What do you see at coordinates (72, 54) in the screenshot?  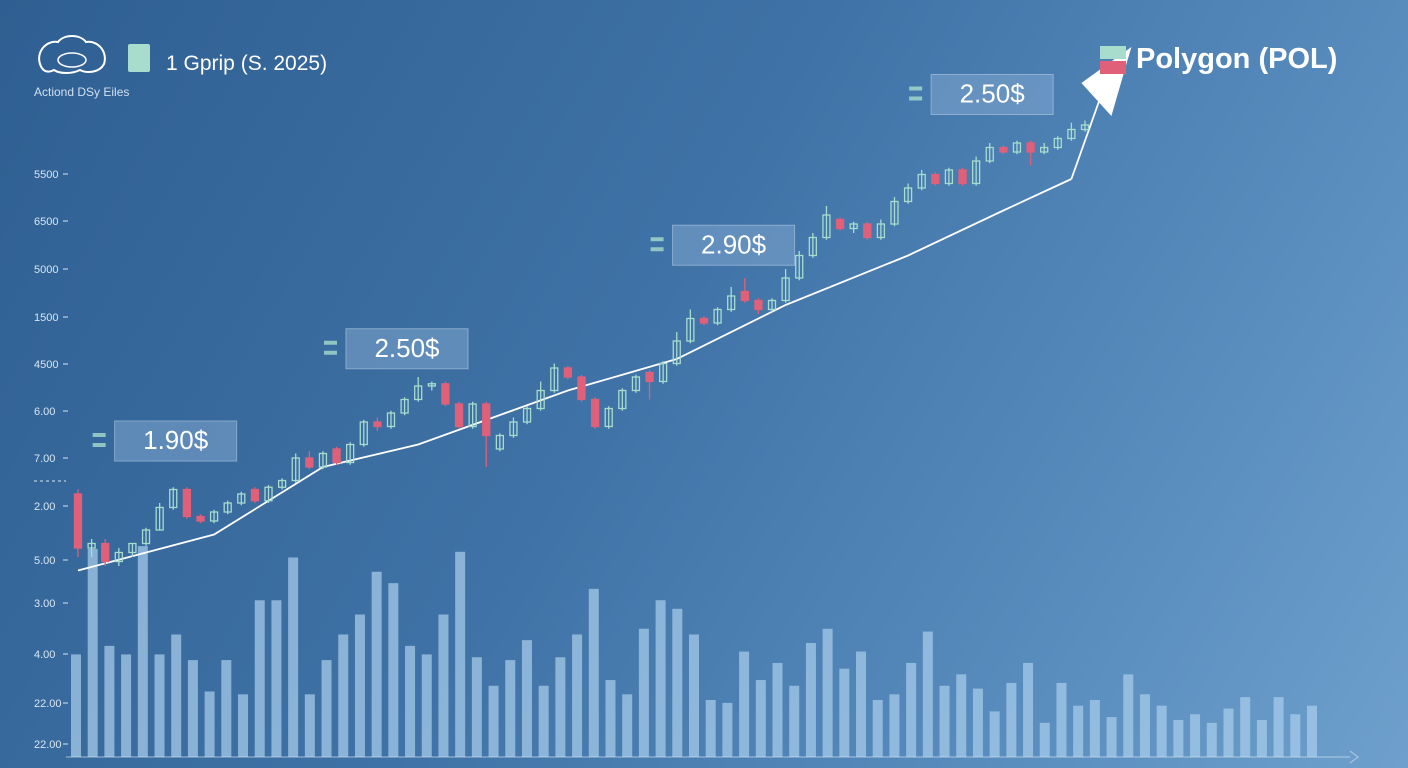 I see `logo-icon` at bounding box center [72, 54].